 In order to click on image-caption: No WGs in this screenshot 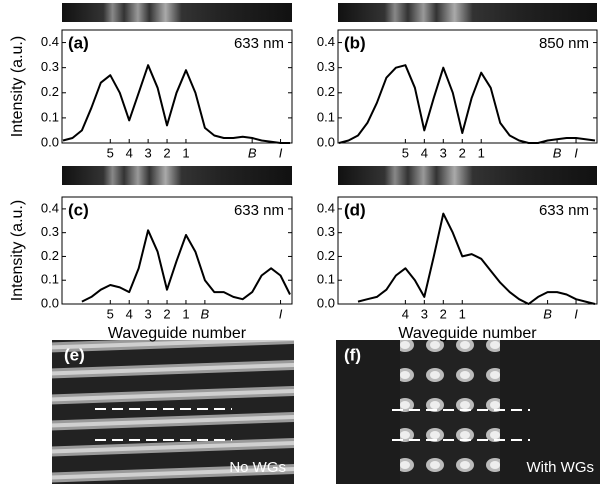, I will do `click(257, 467)`.